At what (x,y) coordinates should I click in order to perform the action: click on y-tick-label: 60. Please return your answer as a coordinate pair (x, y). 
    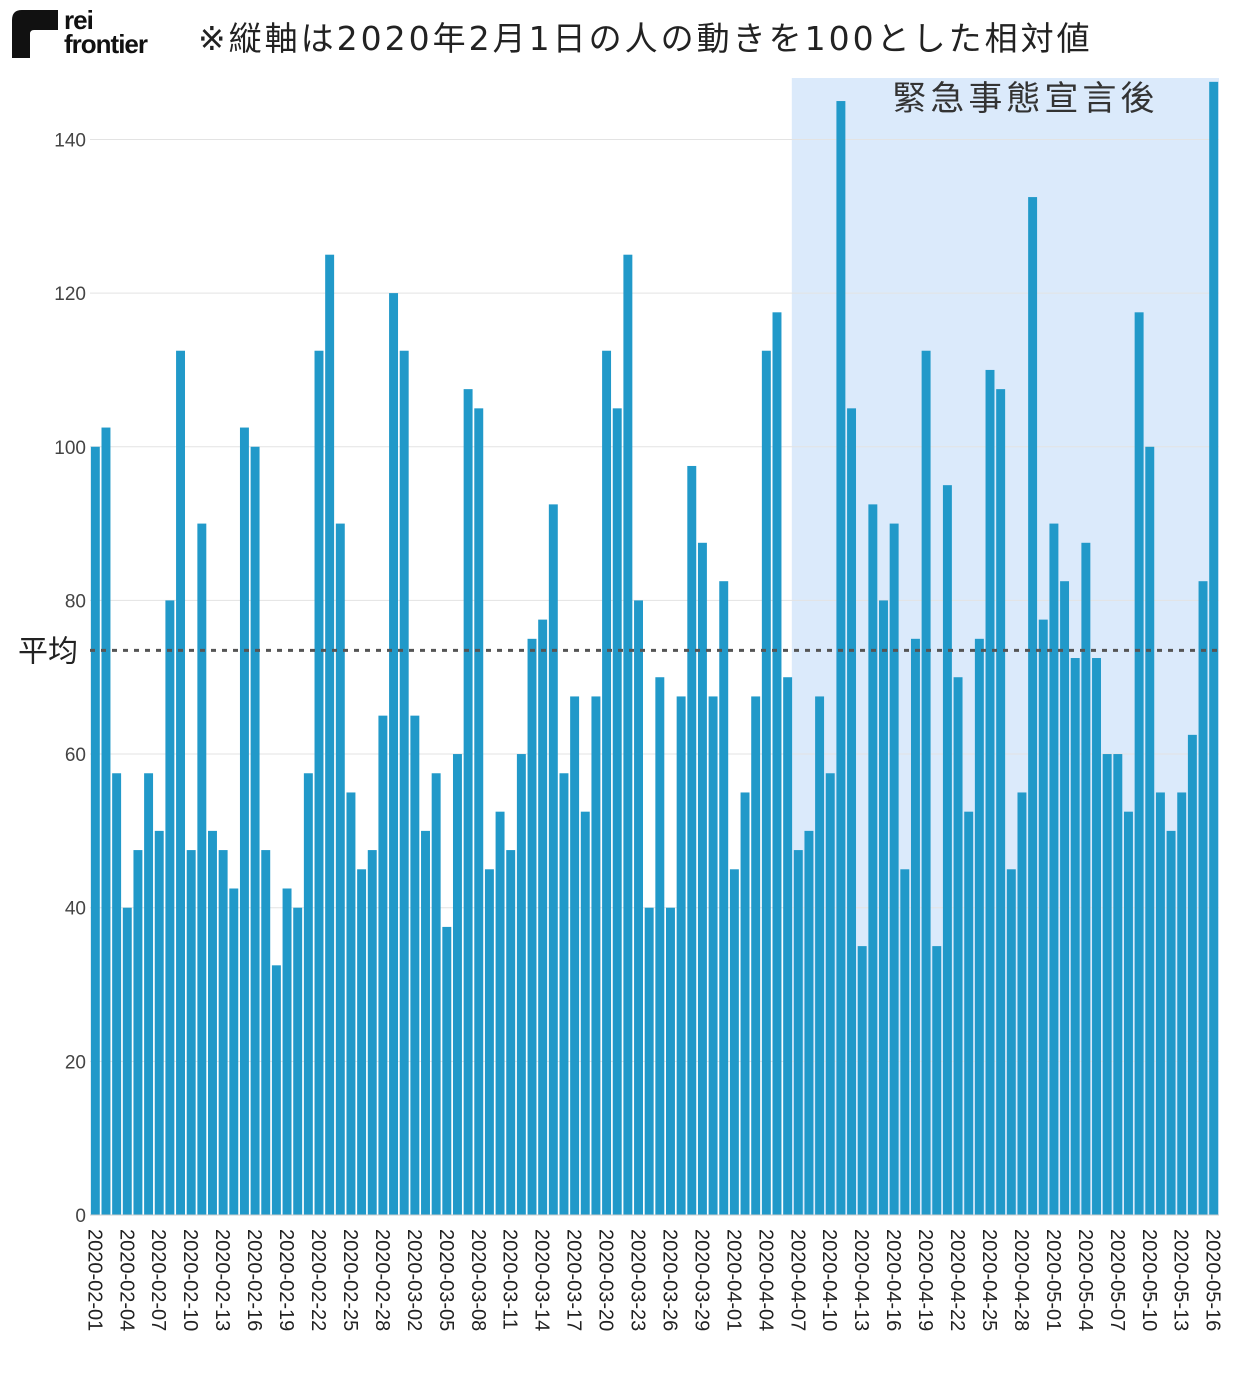
    Looking at the image, I should click on (75, 755).